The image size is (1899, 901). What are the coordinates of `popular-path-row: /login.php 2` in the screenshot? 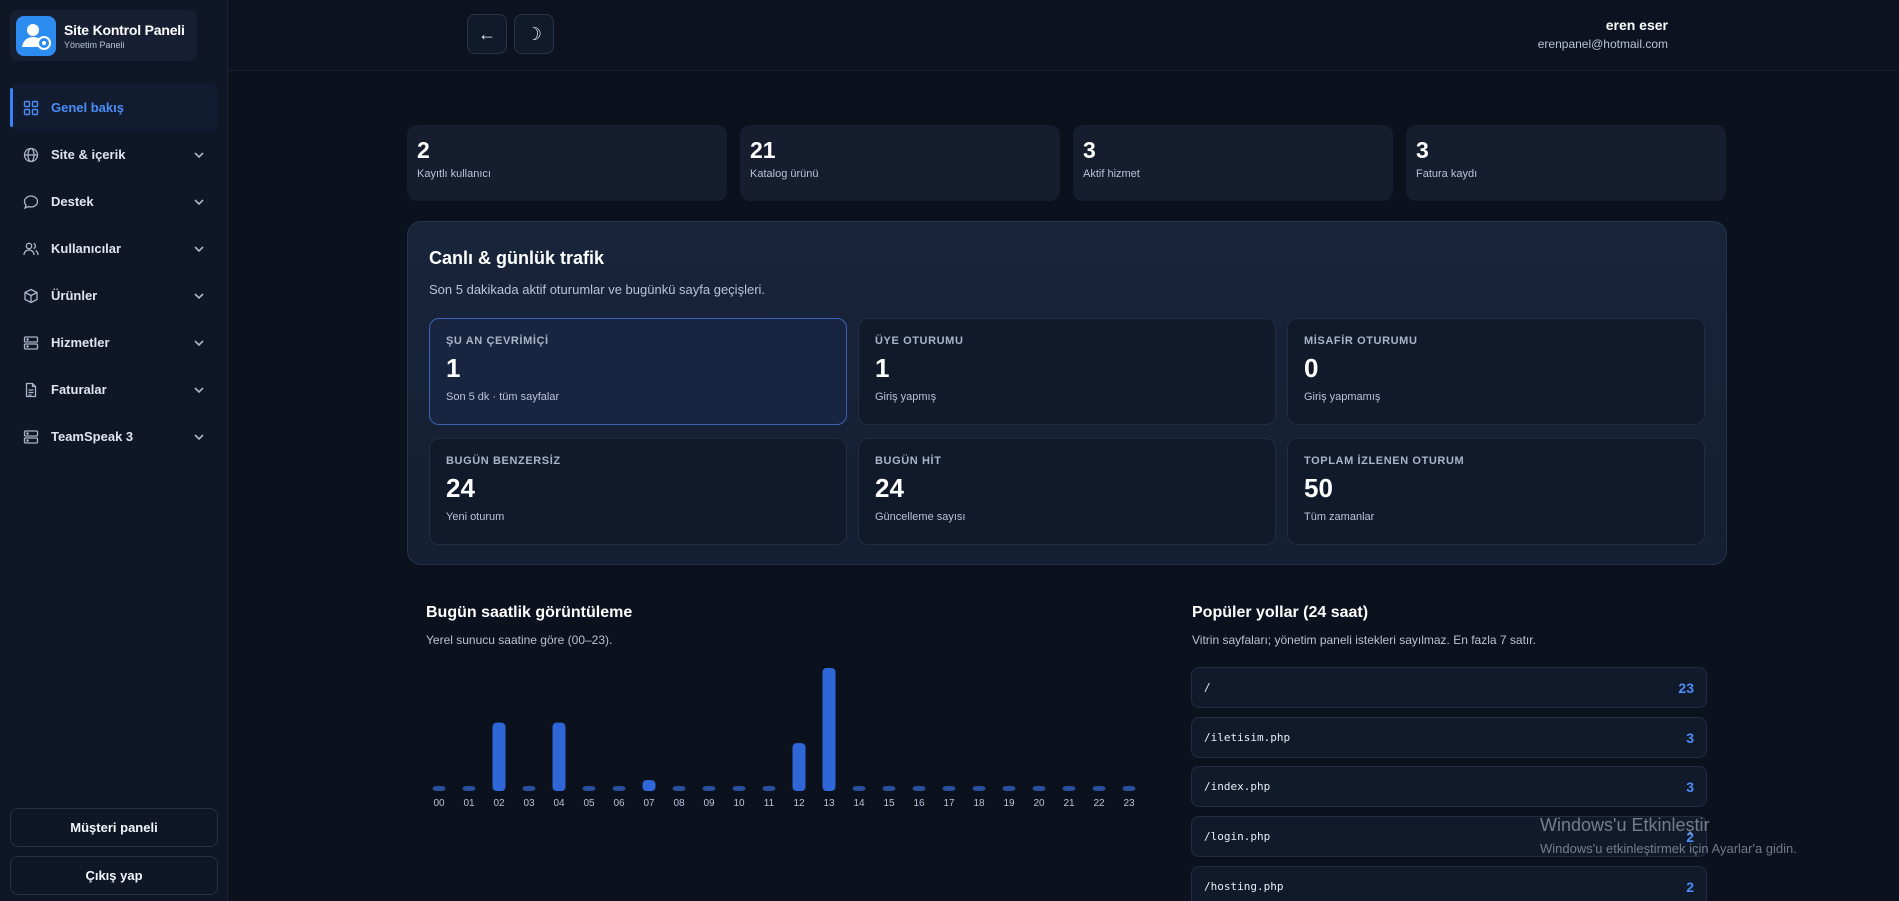 It's located at (1449, 836).